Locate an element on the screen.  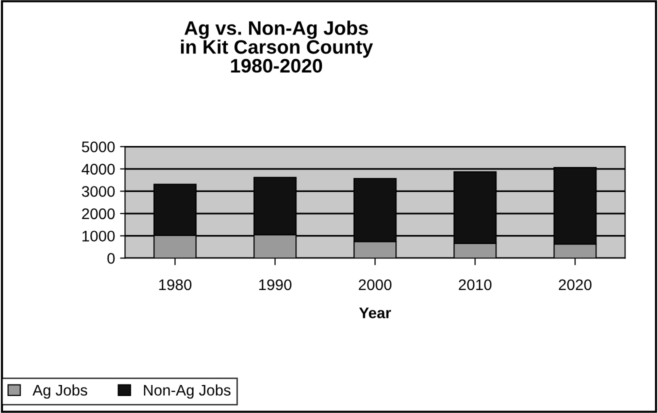
chart-title: Ag vs. Non-Ag Jobs in Kit Carson County 1980-2020 is located at coordinates (277, 46).